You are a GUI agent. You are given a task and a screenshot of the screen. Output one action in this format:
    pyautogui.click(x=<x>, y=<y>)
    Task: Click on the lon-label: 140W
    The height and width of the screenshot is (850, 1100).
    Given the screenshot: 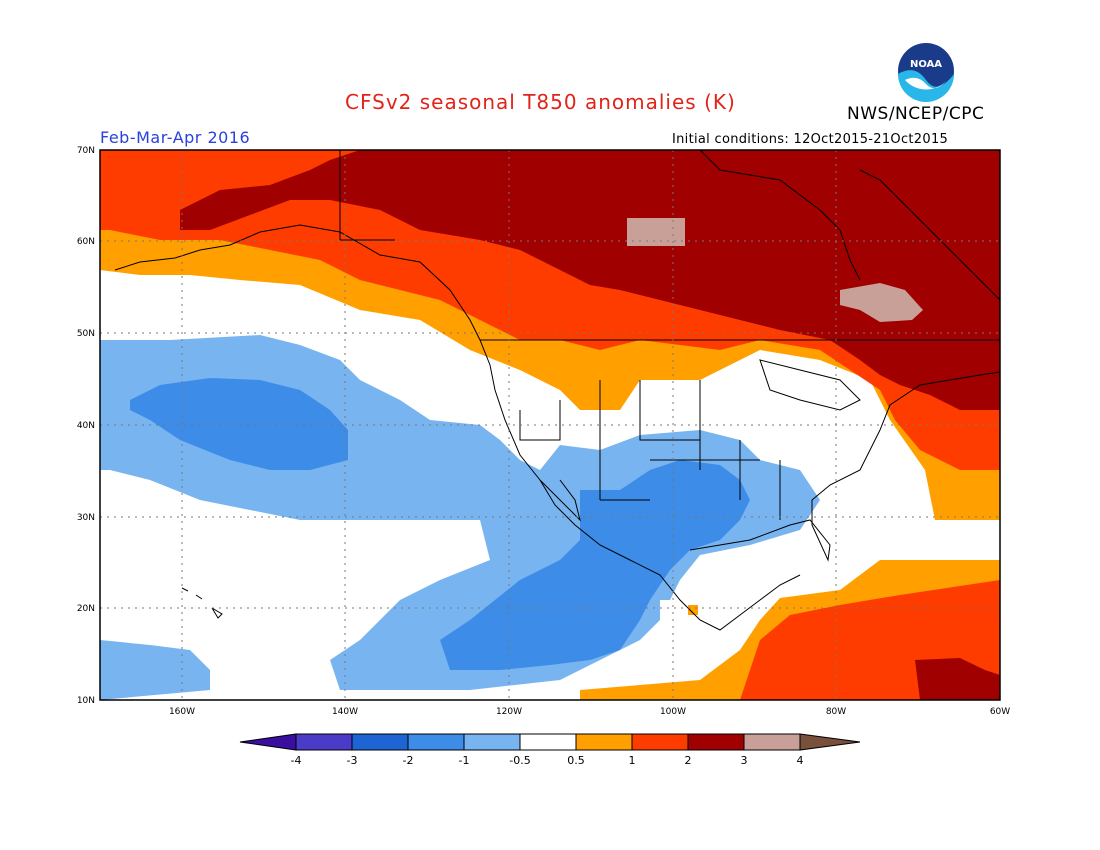 What is the action you would take?
    pyautogui.click(x=345, y=712)
    